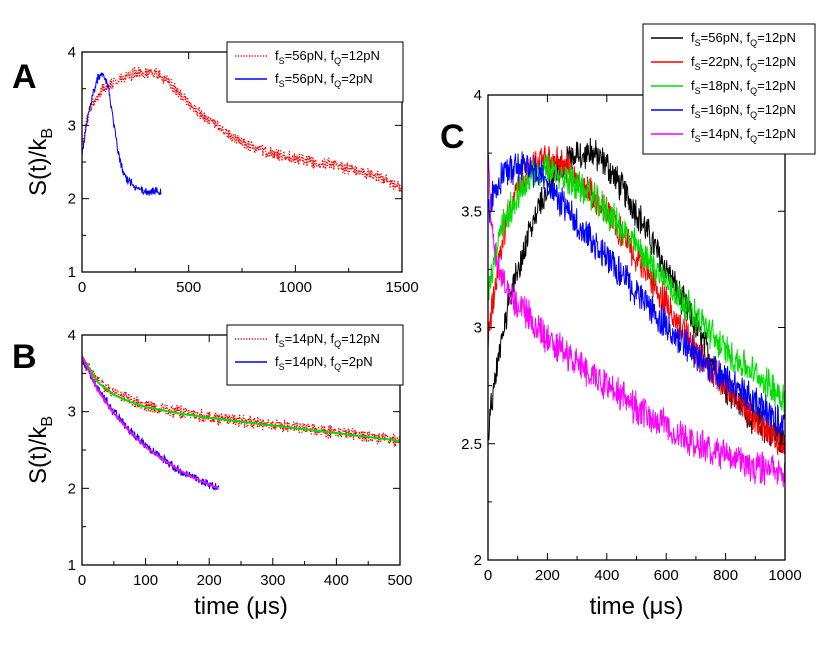 The width and height of the screenshot is (830, 648). Describe the element at coordinates (471, 211) in the screenshot. I see `y-tick-label: 3.5` at that location.